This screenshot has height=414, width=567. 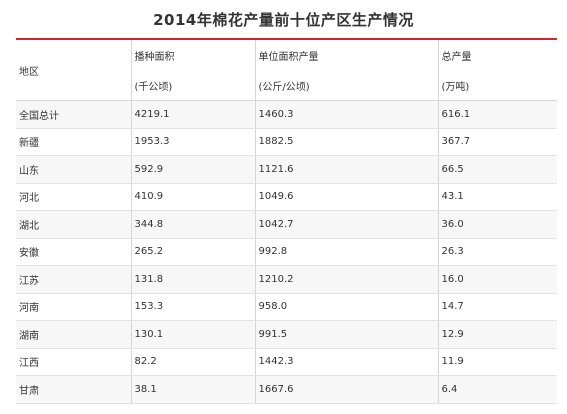 What do you see at coordinates (347, 252) in the screenshot?
I see `cell-yield: 992.8` at bounding box center [347, 252].